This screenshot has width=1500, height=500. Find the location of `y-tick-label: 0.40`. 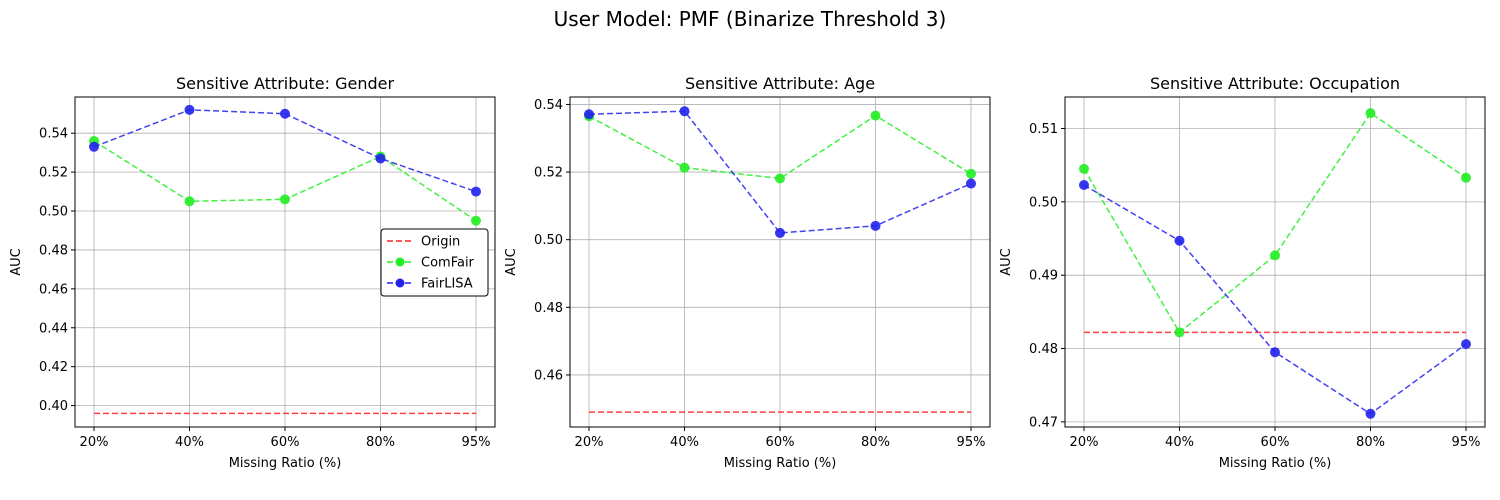

y-tick-label: 0.40 is located at coordinates (53, 406).